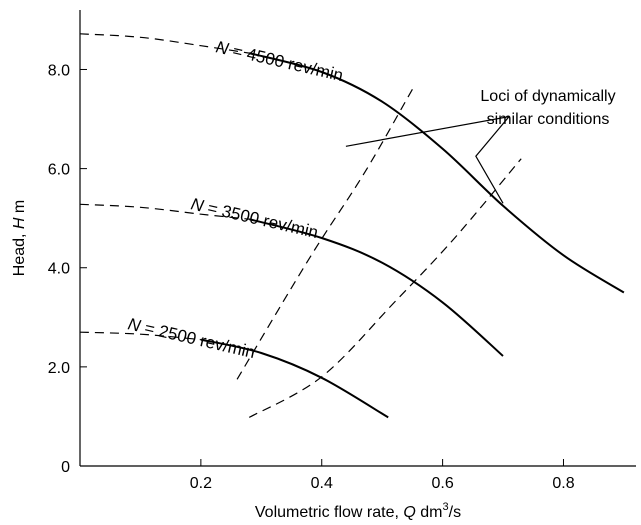  I want to click on annotation-text-line1: Loci of dynamically, so click(547, 96).